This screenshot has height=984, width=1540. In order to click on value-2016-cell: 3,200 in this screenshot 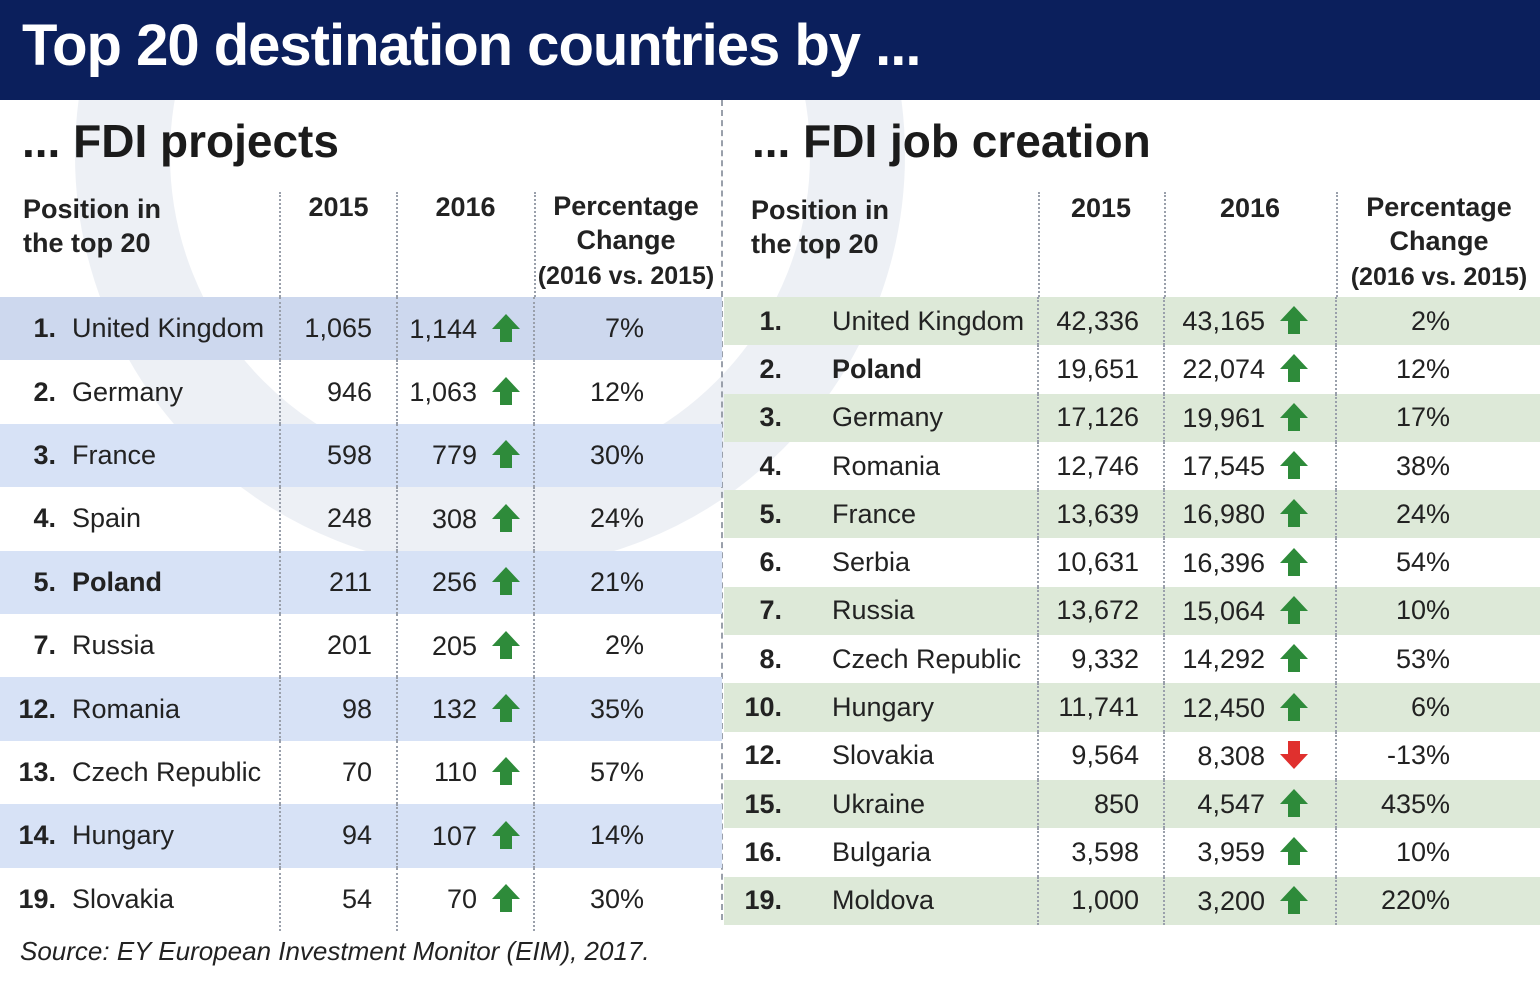, I will do `click(1249, 900)`.